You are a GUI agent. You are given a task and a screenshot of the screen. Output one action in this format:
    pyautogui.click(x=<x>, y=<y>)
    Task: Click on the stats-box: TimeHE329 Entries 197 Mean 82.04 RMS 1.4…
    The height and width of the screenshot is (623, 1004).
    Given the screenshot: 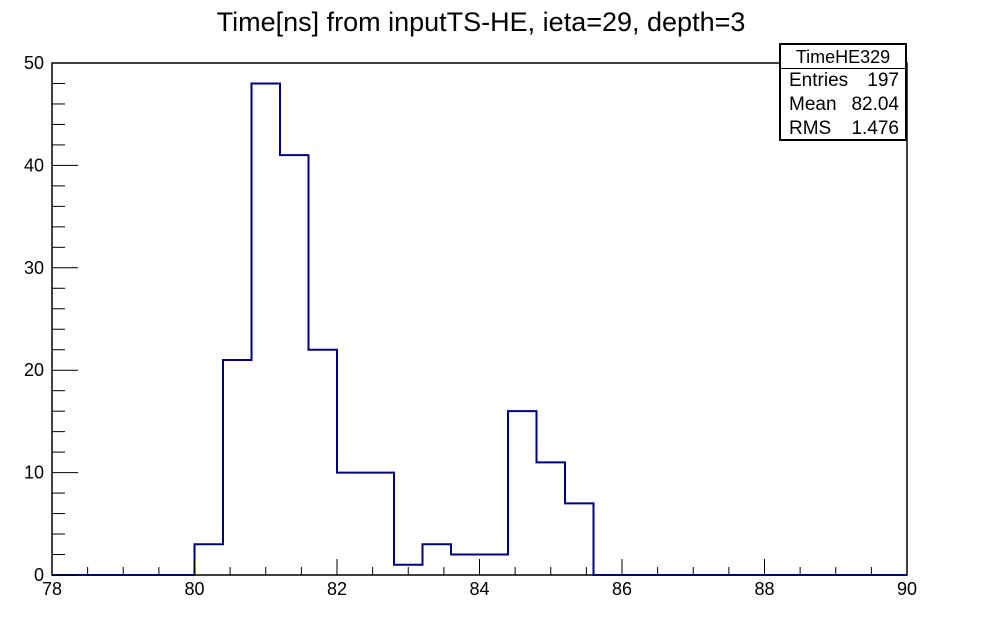 What is the action you would take?
    pyautogui.click(x=843, y=92)
    